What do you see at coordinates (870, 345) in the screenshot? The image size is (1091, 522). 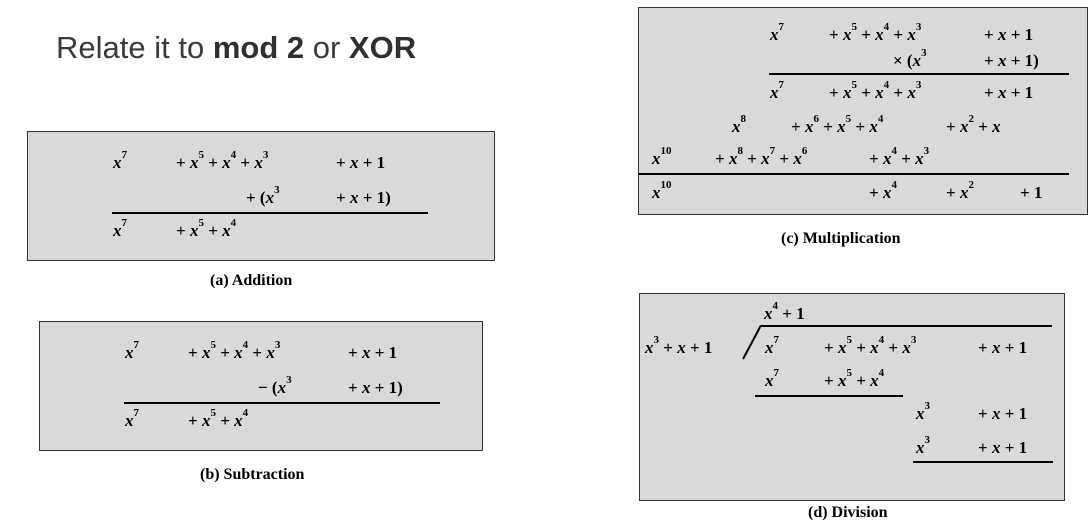 I see `division-dividend-mid: + x5 + x4 + x3` at bounding box center [870, 345].